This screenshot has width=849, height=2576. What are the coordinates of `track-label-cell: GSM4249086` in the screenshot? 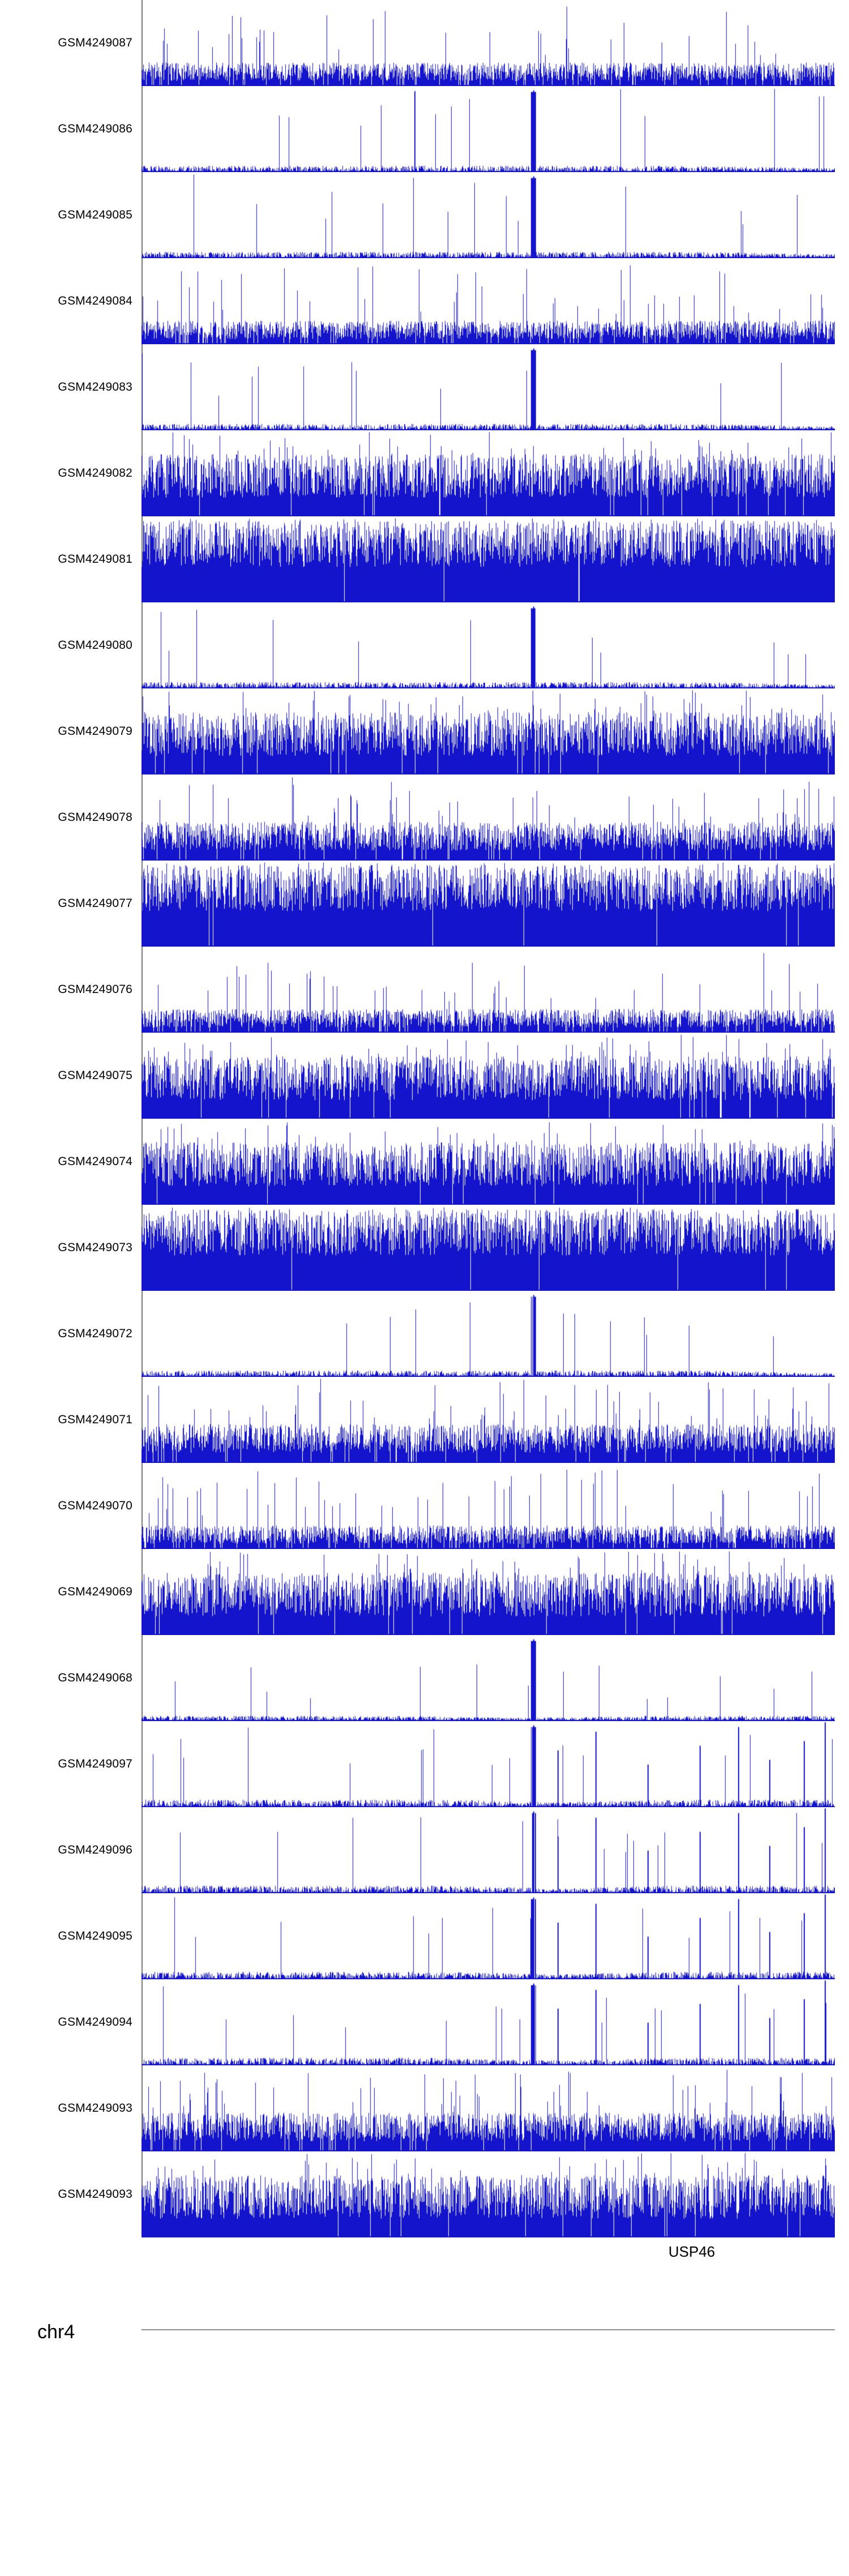 It's located at (71, 129).